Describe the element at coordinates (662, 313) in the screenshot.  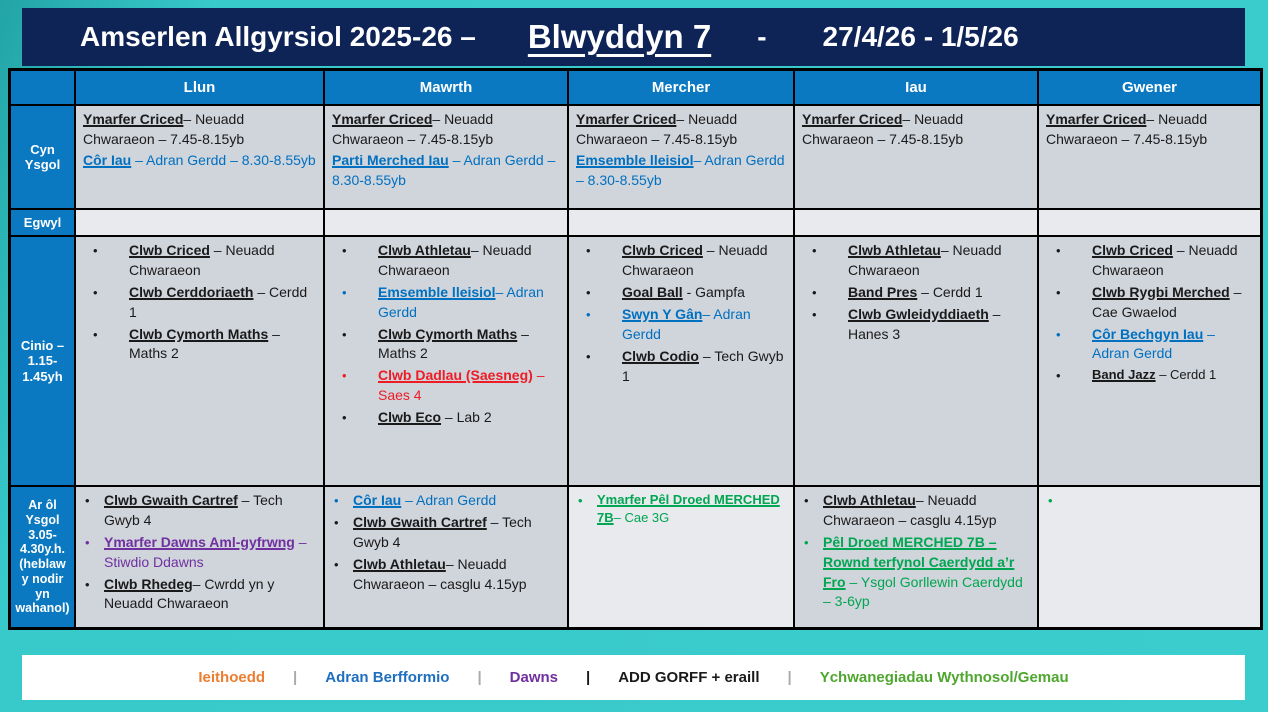
I see `activity-name: Swyn Y Gân` at that location.